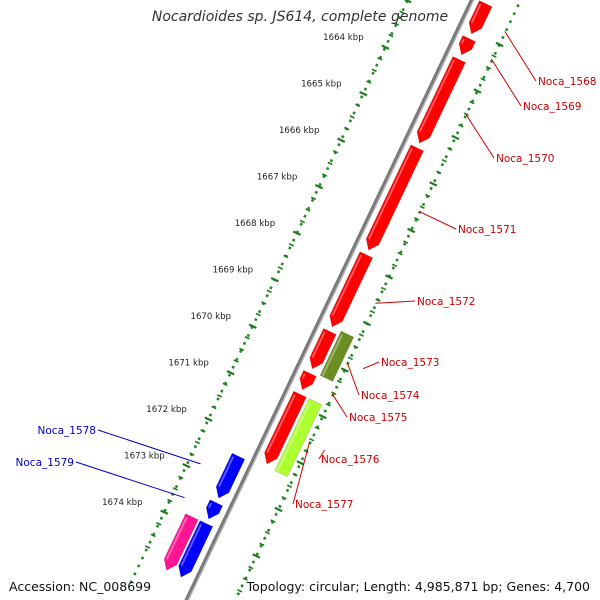  Describe the element at coordinates (188, 363) in the screenshot. I see `ruler-tick-label: 1671 kbp` at that location.